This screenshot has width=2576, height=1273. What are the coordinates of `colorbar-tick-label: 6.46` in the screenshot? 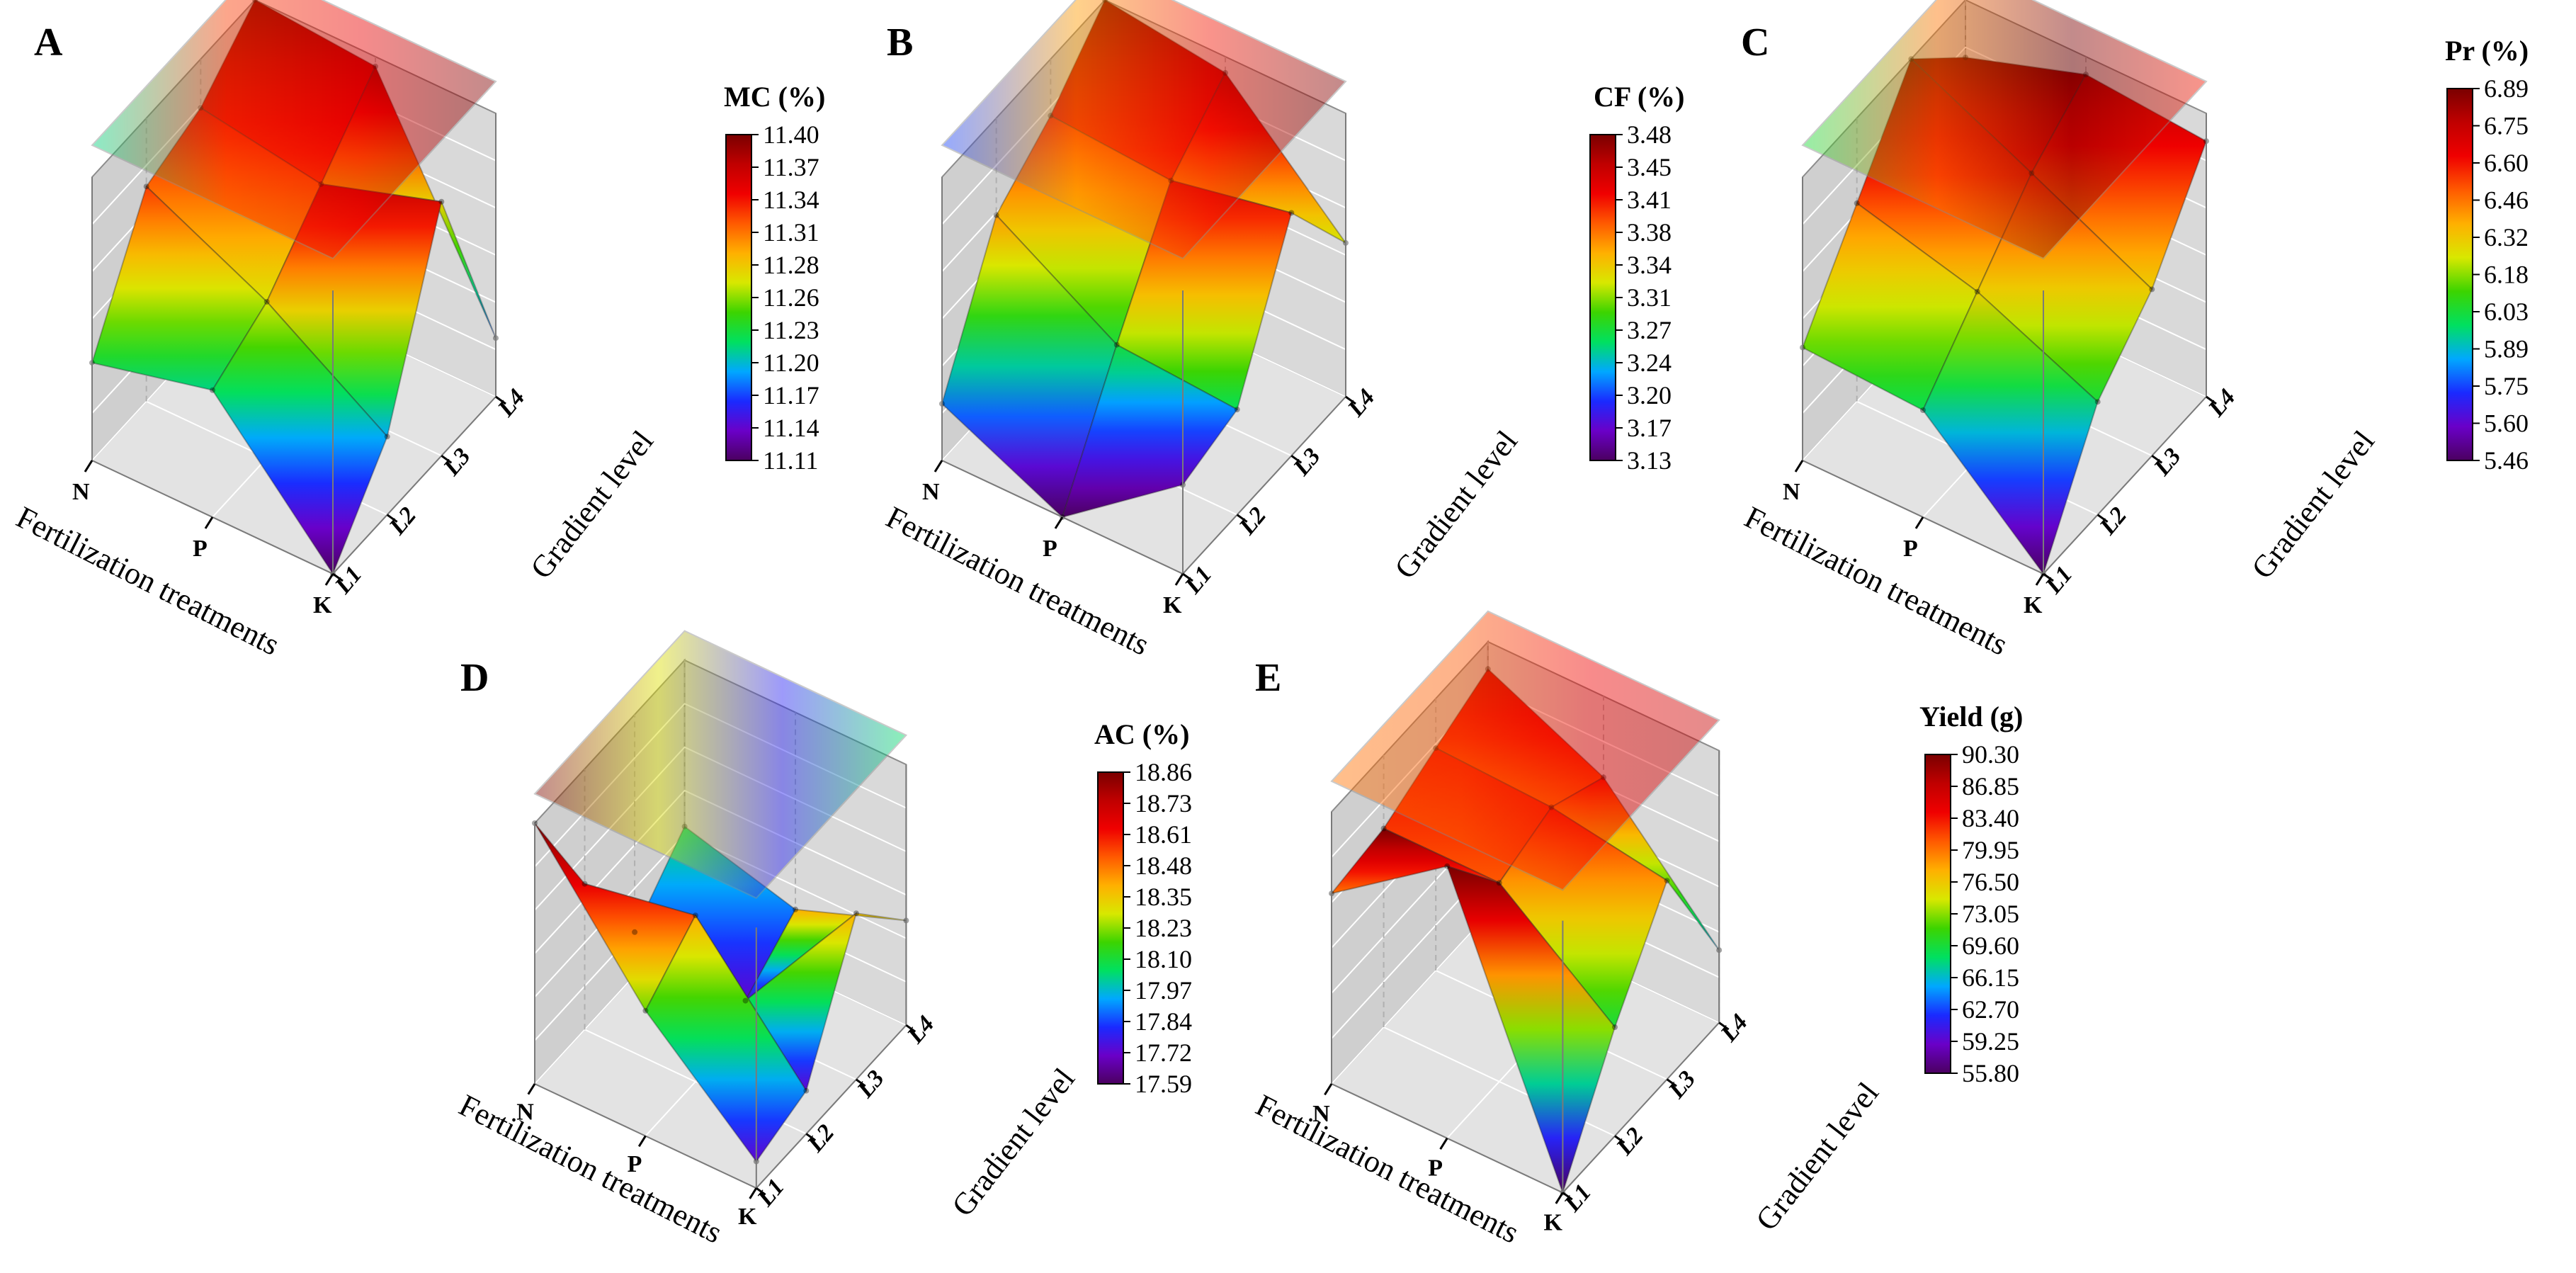 It's located at (2506, 200).